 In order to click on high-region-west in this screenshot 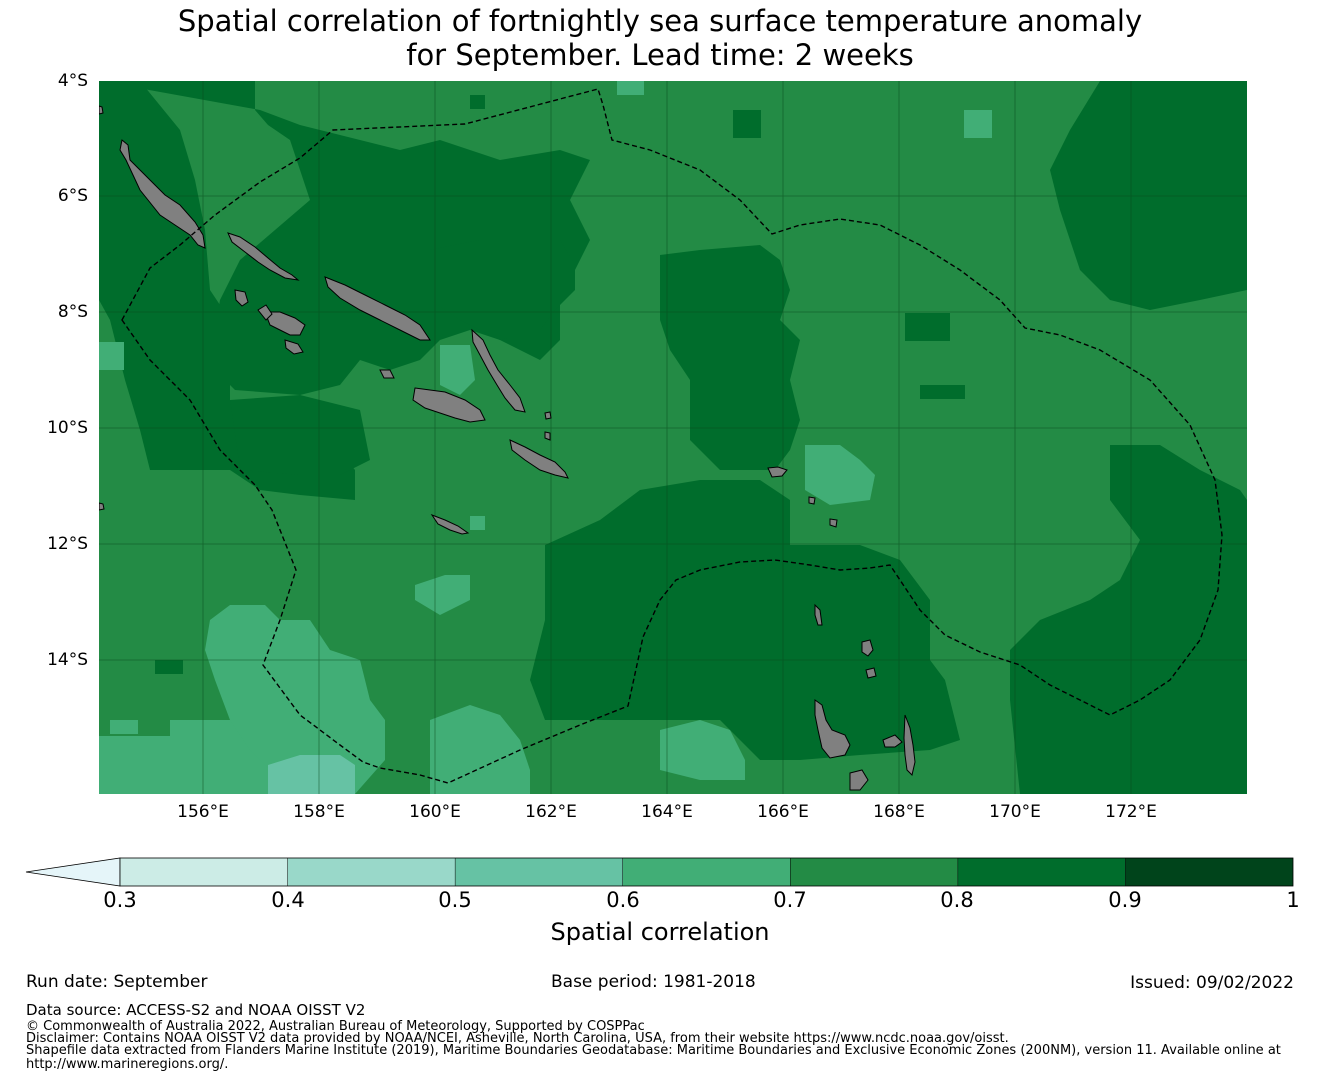, I will do `click(227, 290)`.